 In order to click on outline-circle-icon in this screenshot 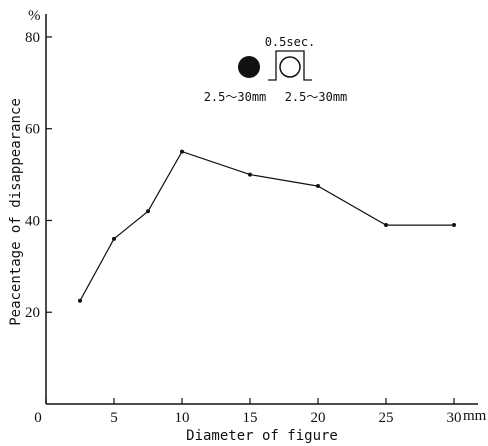, I will do `click(290, 67)`.